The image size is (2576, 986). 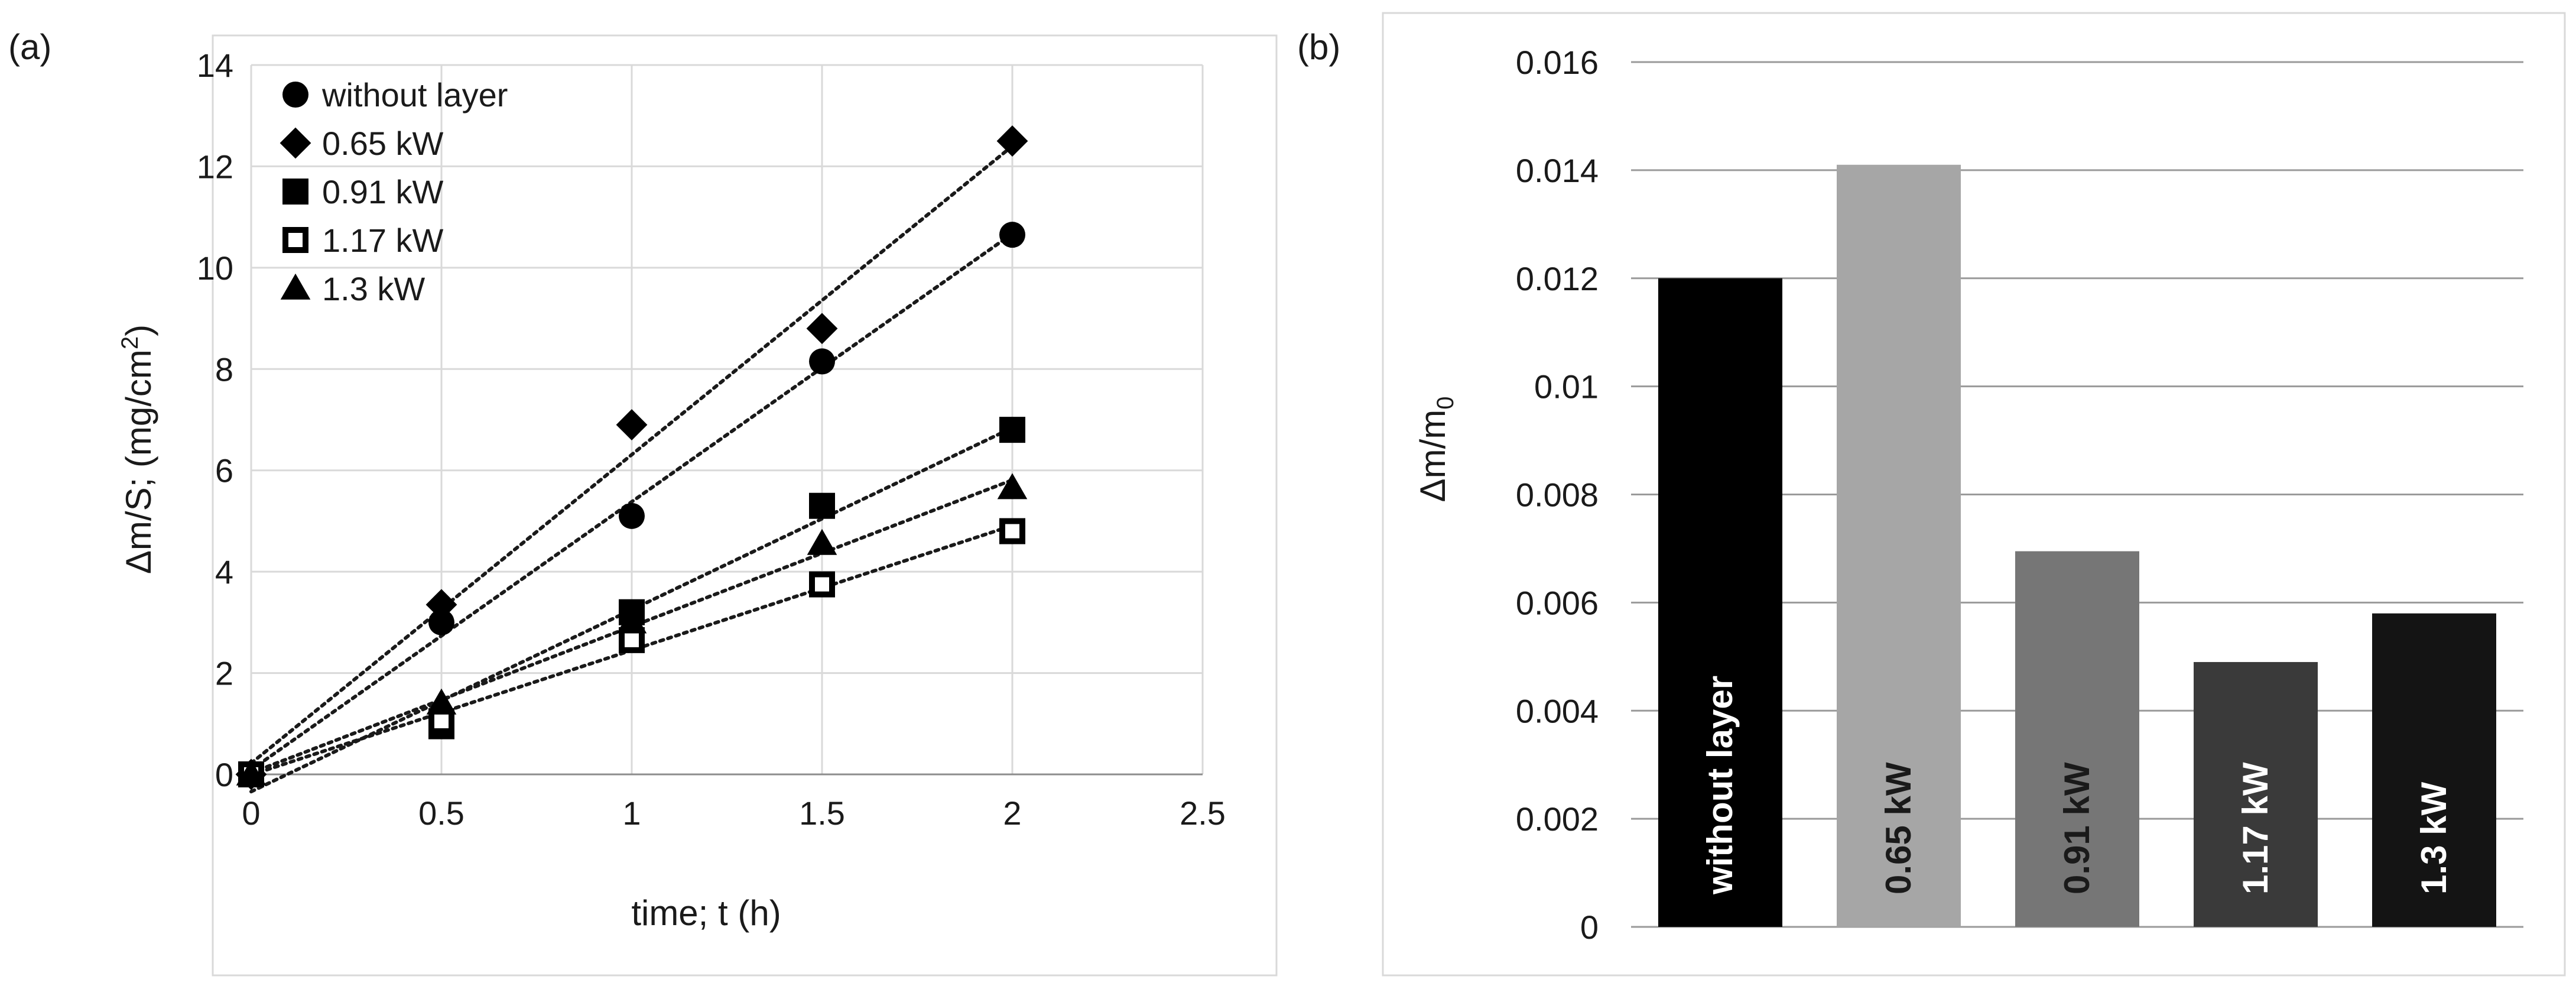 What do you see at coordinates (1557, 170) in the screenshot?
I see `panel-b-y-tick-label: 0.014` at bounding box center [1557, 170].